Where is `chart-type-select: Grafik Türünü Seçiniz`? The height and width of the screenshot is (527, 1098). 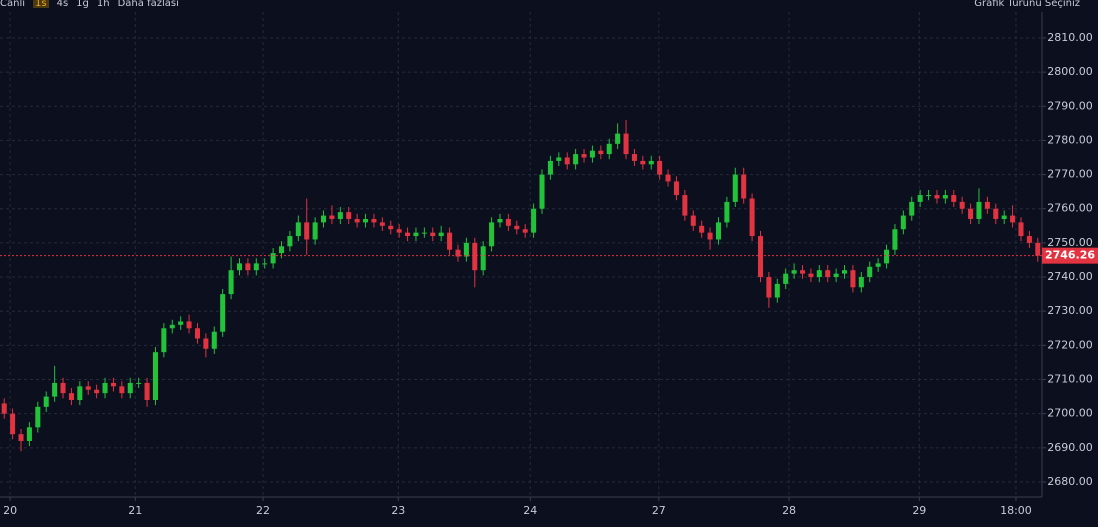
chart-type-select: Grafik Türünü Seçiniz is located at coordinates (1027, 4).